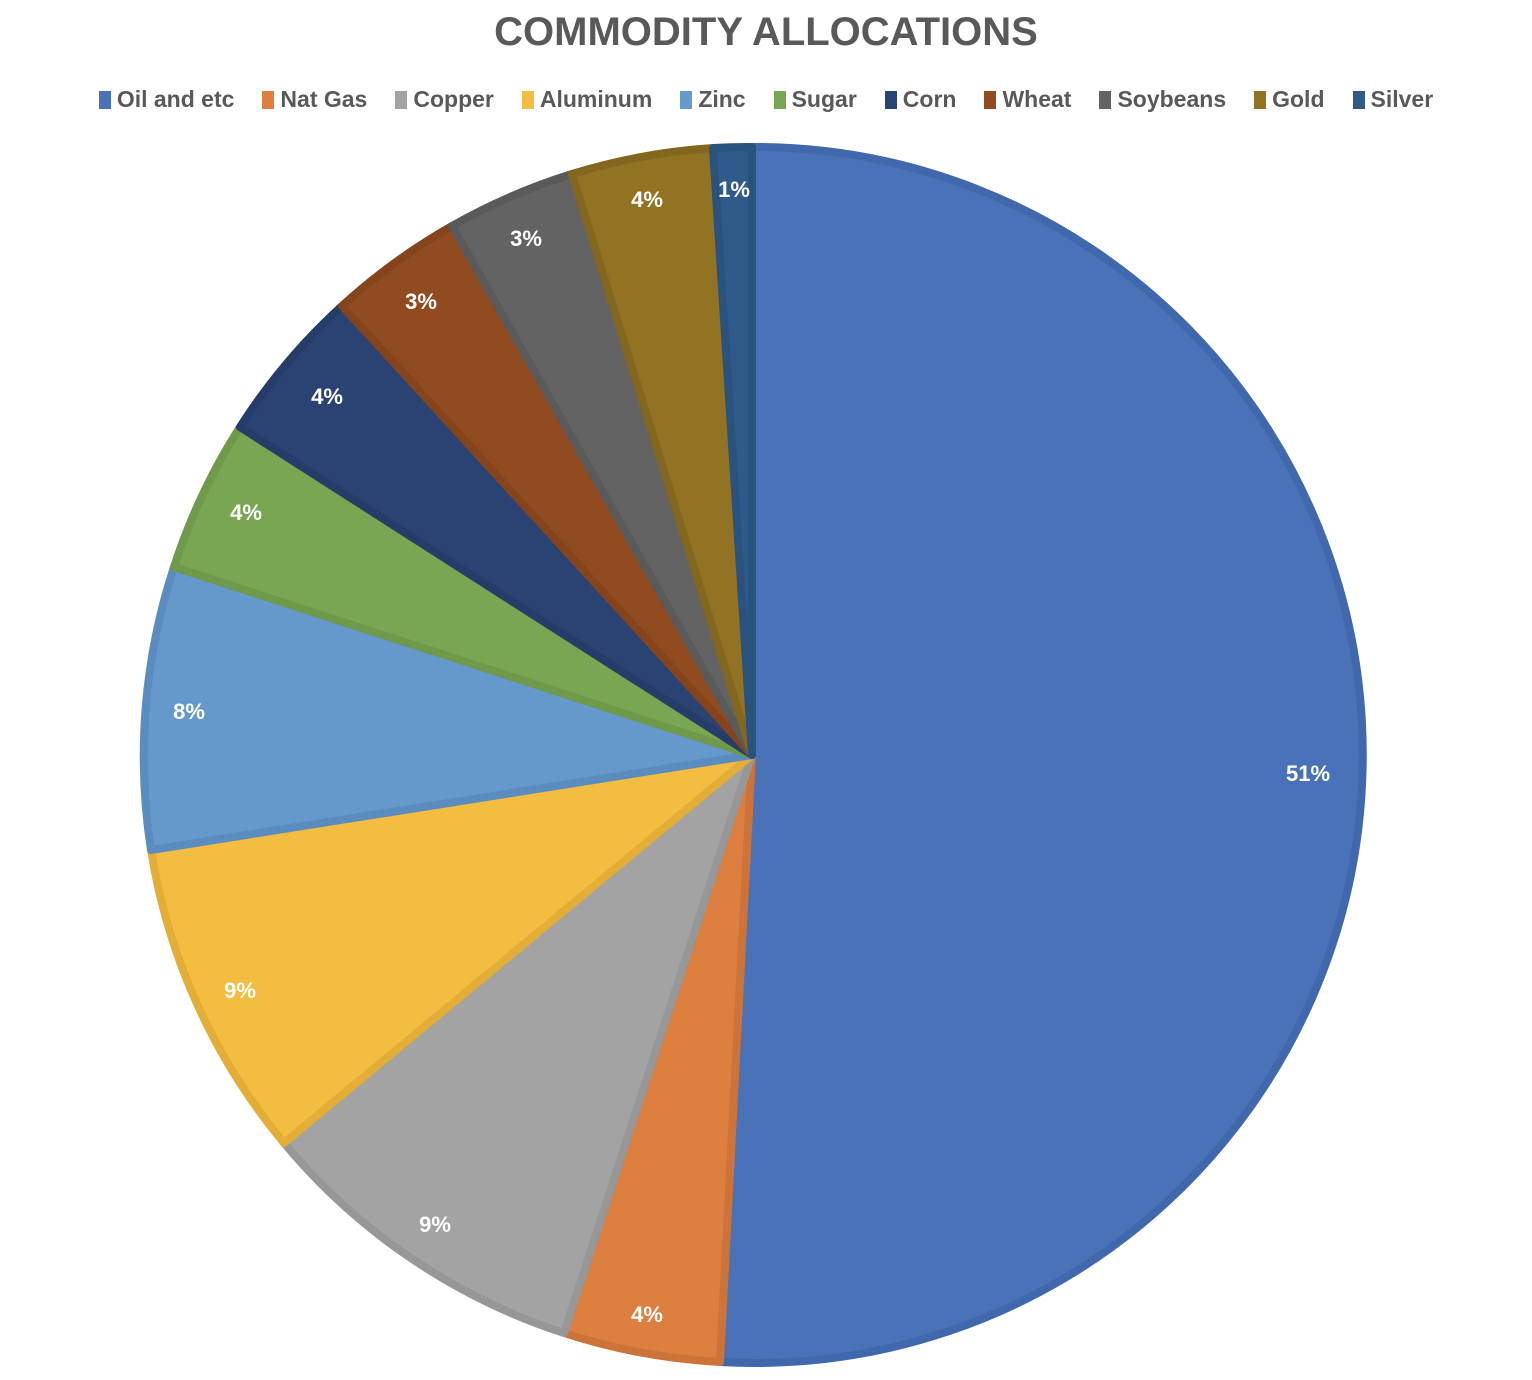  I want to click on legend-label: Silver, so click(1402, 99).